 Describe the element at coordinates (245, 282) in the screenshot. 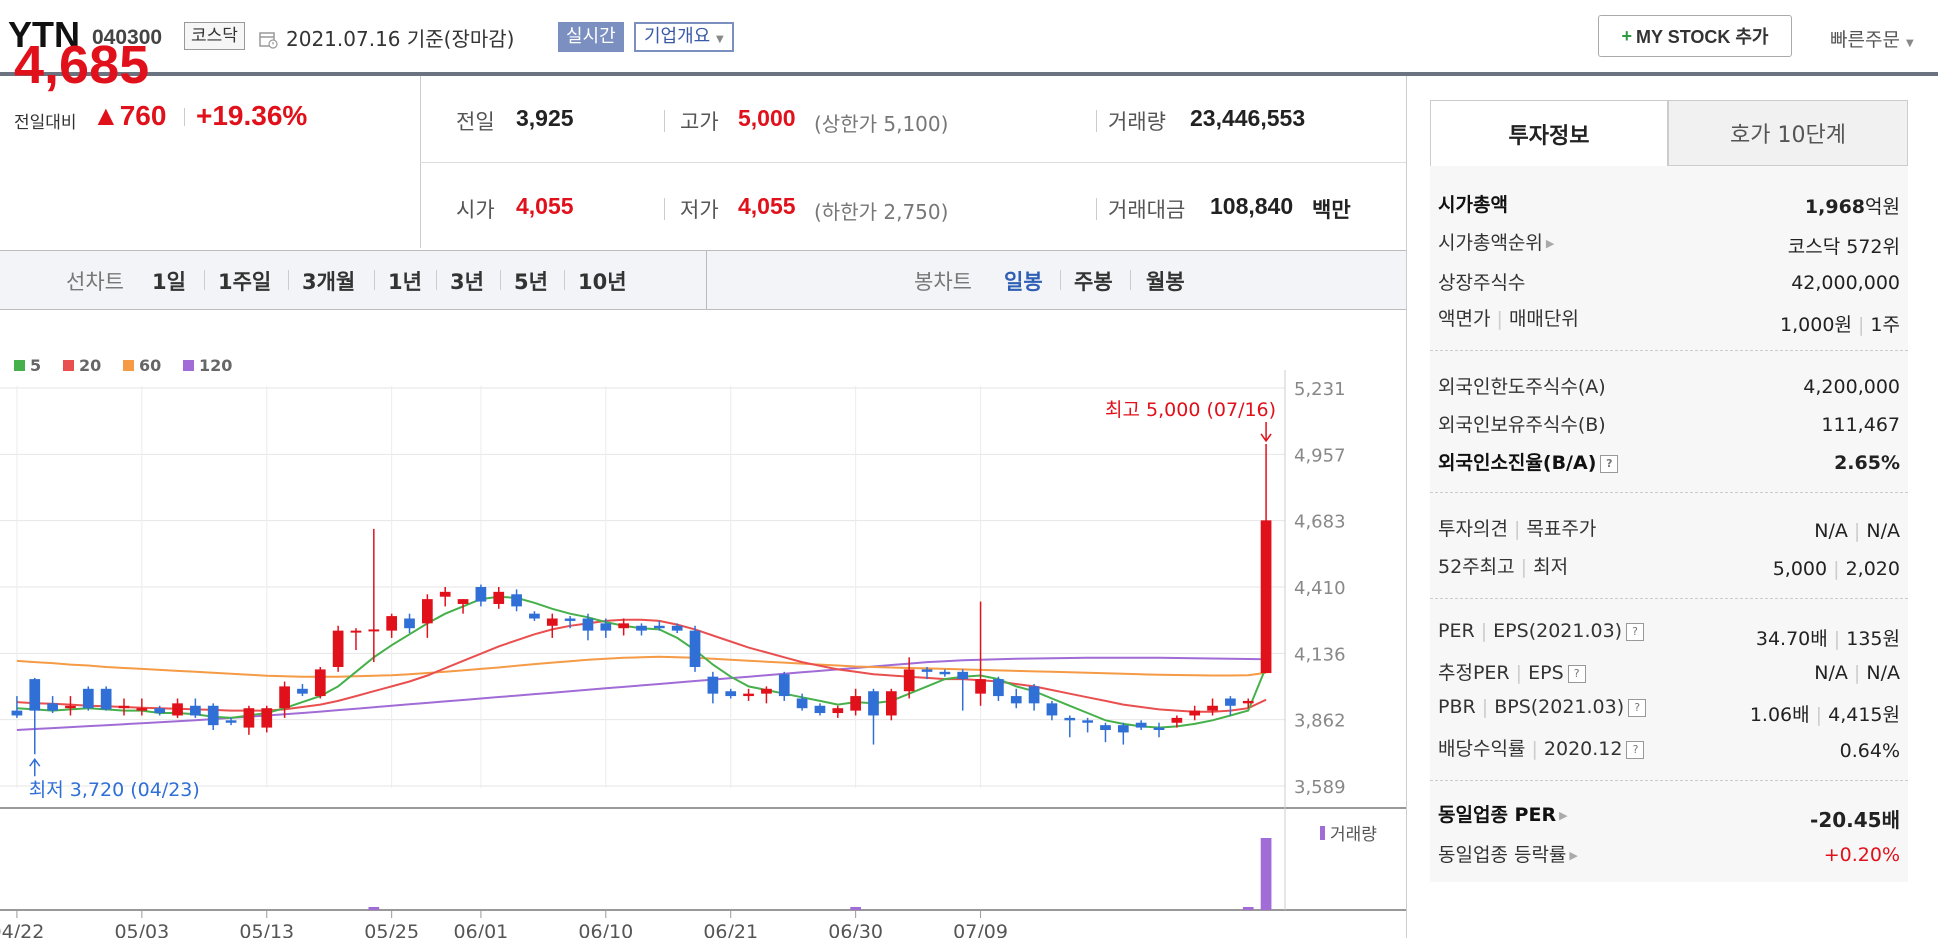

I see `period-1w: 1주일` at that location.